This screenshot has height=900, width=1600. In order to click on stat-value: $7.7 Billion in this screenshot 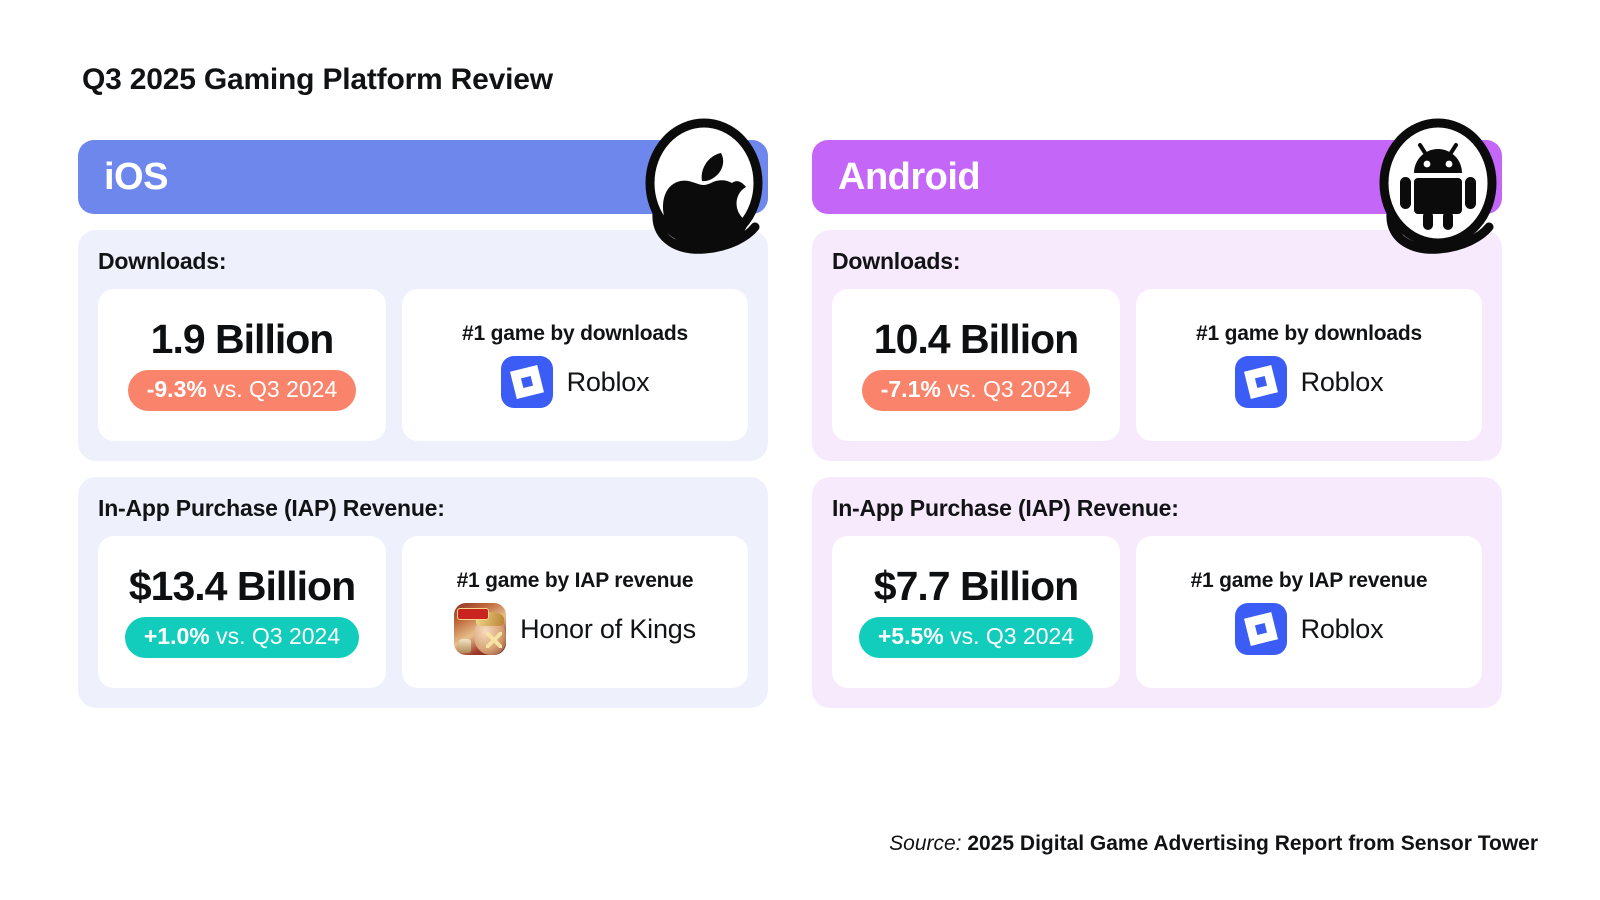, I will do `click(976, 586)`.